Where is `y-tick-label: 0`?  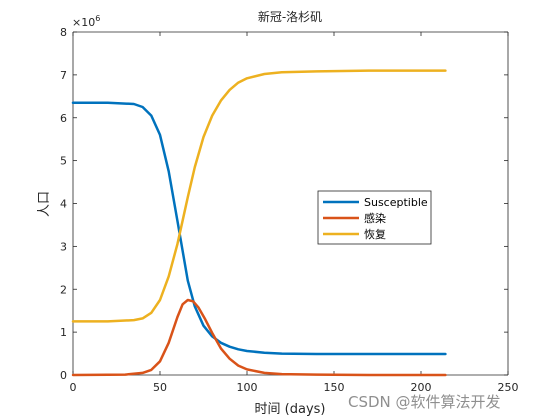 y-tick-label: 0 is located at coordinates (63, 375).